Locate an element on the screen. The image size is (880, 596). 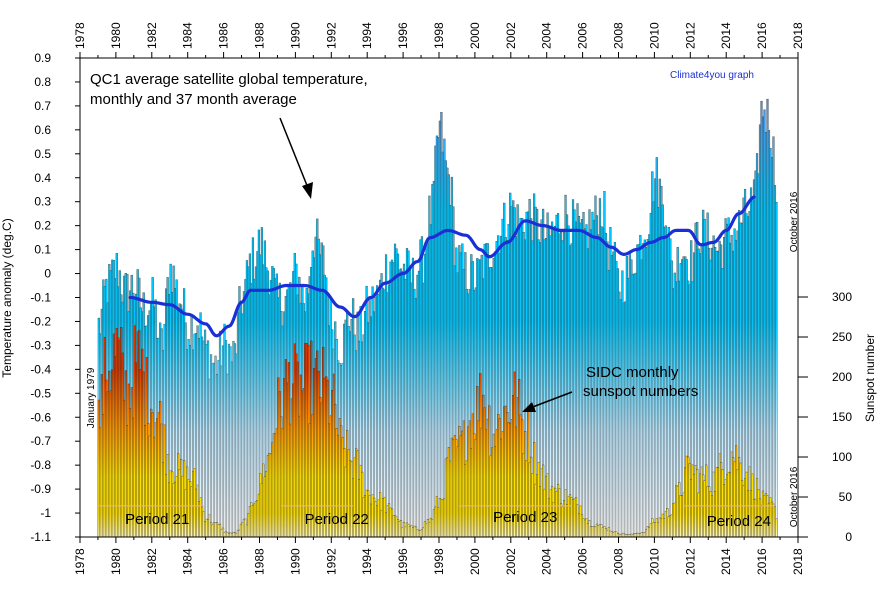
x-tick-label-top: 1980 is located at coordinates (116, 35).